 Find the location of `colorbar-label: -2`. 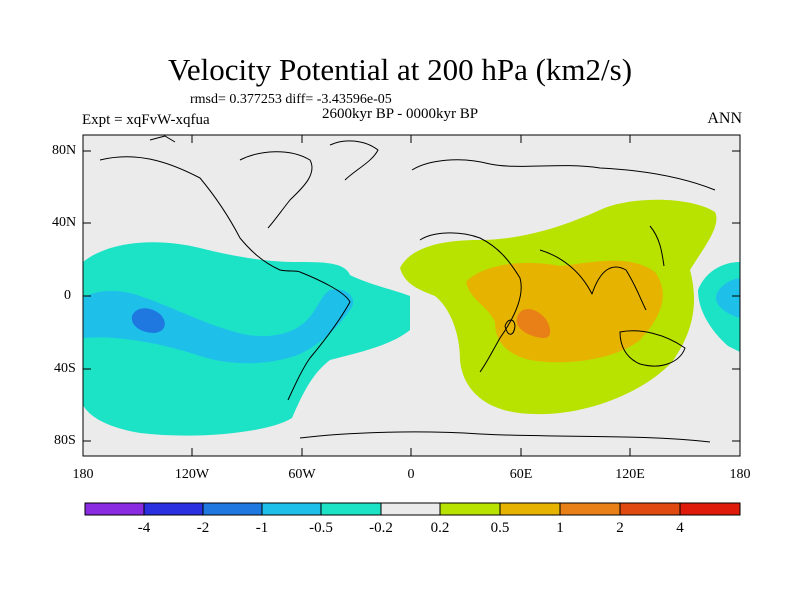

colorbar-label: -2 is located at coordinates (203, 528).